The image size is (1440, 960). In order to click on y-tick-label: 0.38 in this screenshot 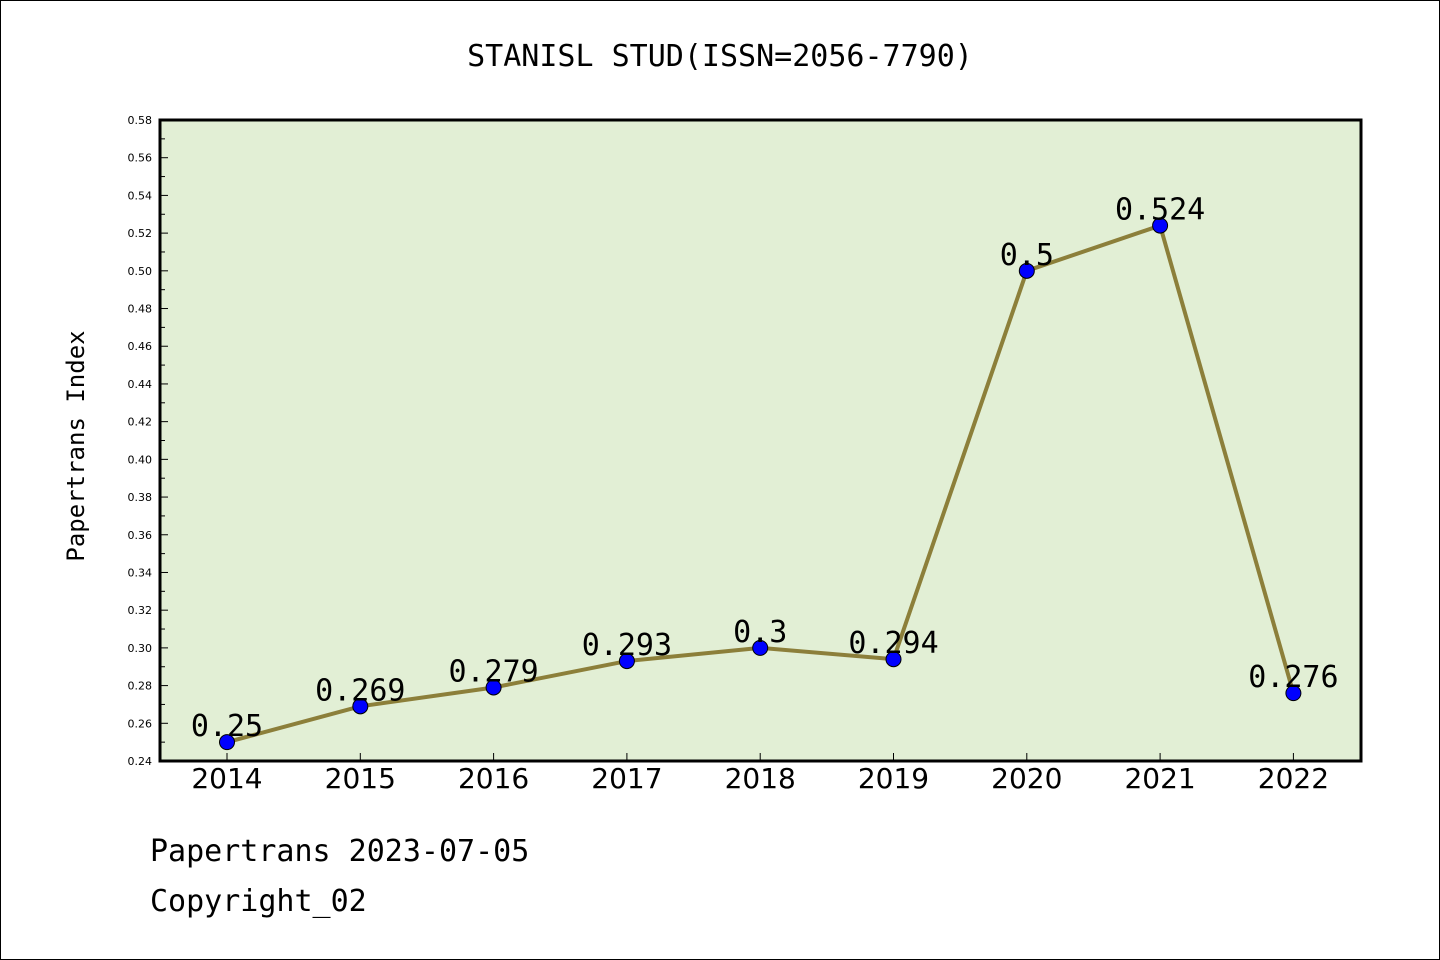, I will do `click(140, 497)`.